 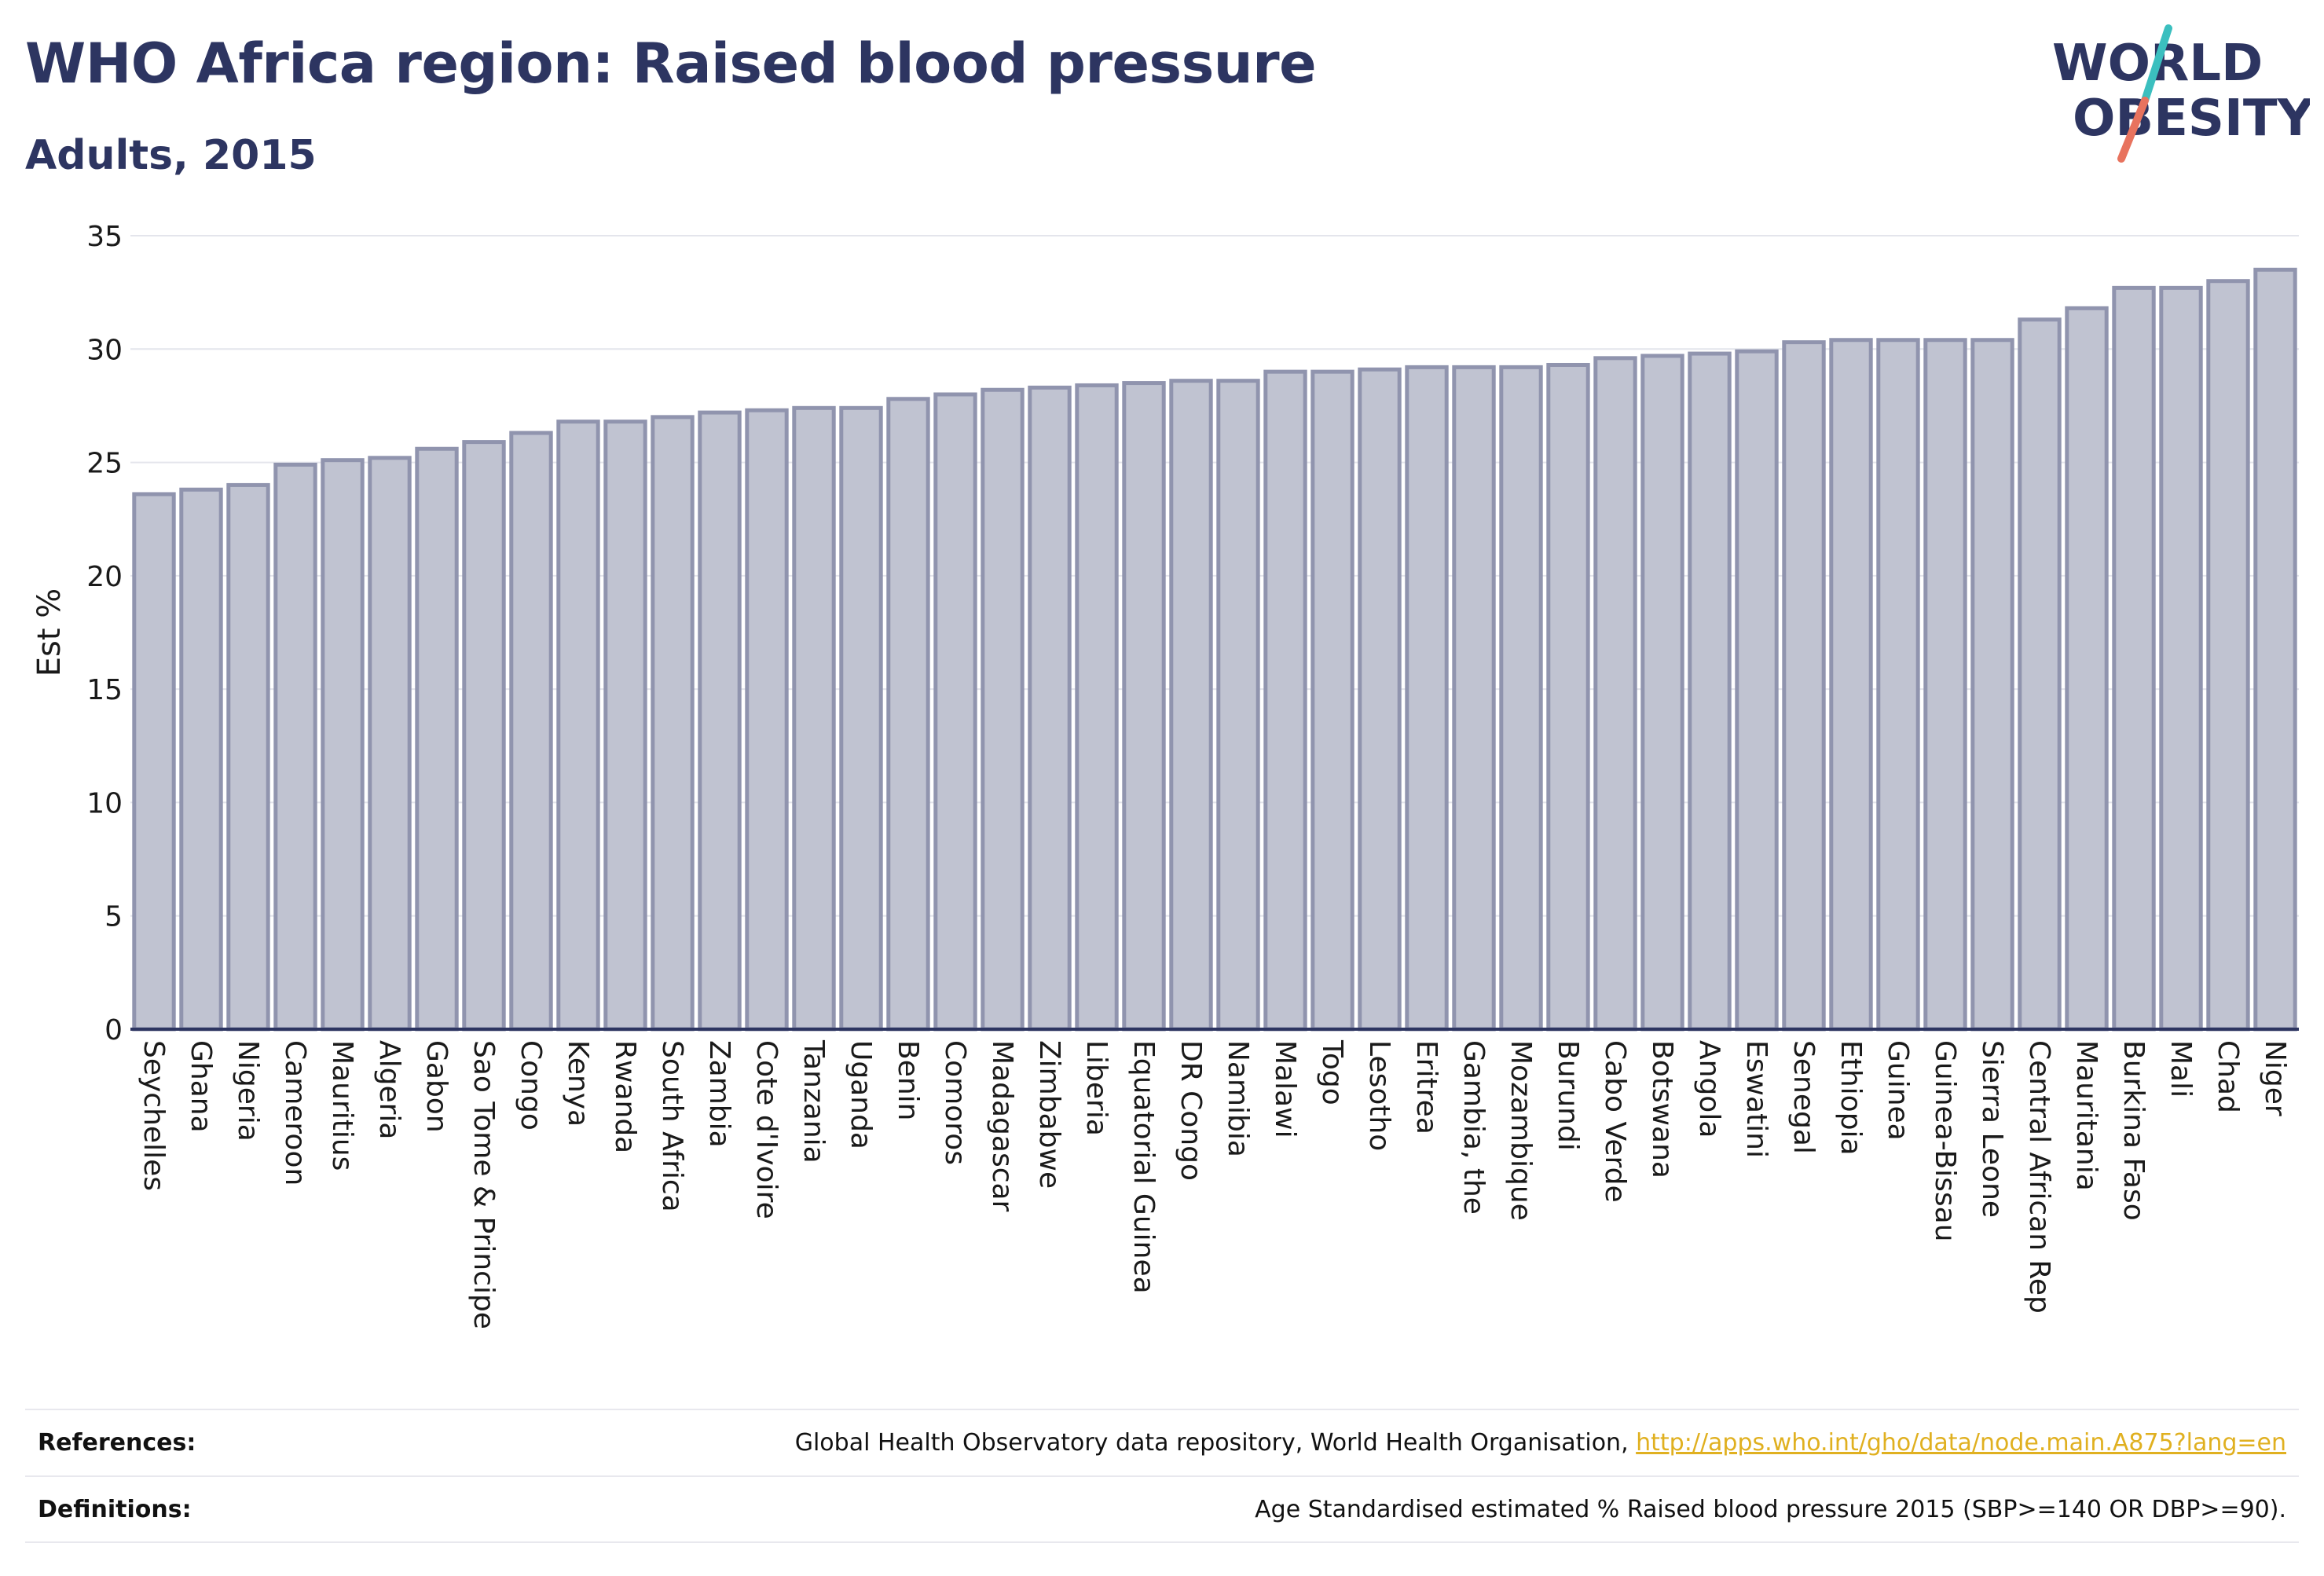 I want to click on bar-gambia-the, so click(x=1474, y=698).